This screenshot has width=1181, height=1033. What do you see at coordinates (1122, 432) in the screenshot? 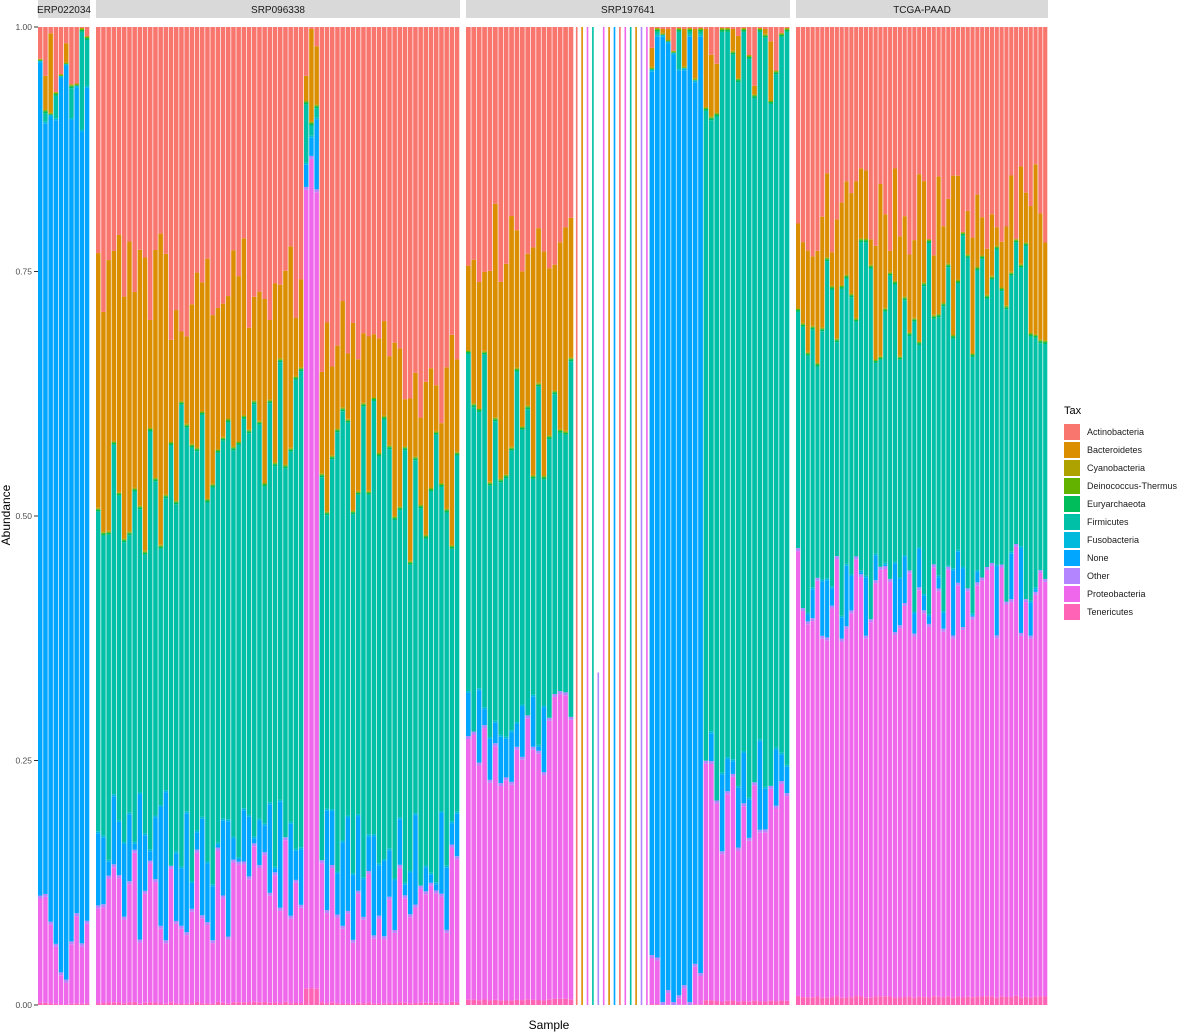
I see `legend-item: Actinobacteria` at bounding box center [1122, 432].